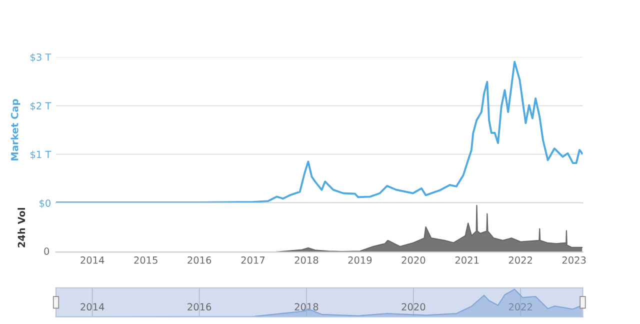 The height and width of the screenshot is (324, 640). Describe the element at coordinates (146, 260) in the screenshot. I see `x-tick-label: 2015` at that location.